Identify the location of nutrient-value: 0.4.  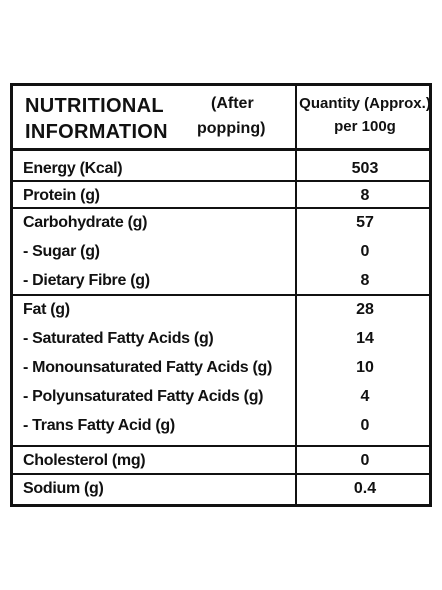
(365, 488).